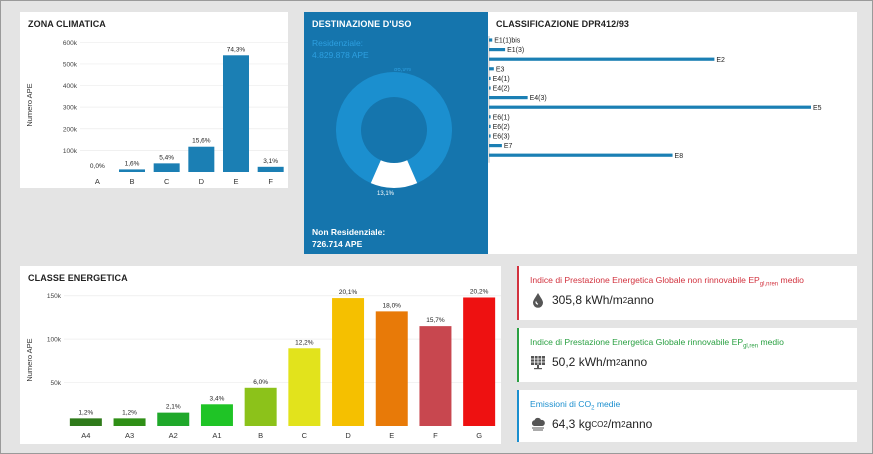  Describe the element at coordinates (501, 127) in the screenshot. I see `classificazione-bar-label: E6(2)` at that location.